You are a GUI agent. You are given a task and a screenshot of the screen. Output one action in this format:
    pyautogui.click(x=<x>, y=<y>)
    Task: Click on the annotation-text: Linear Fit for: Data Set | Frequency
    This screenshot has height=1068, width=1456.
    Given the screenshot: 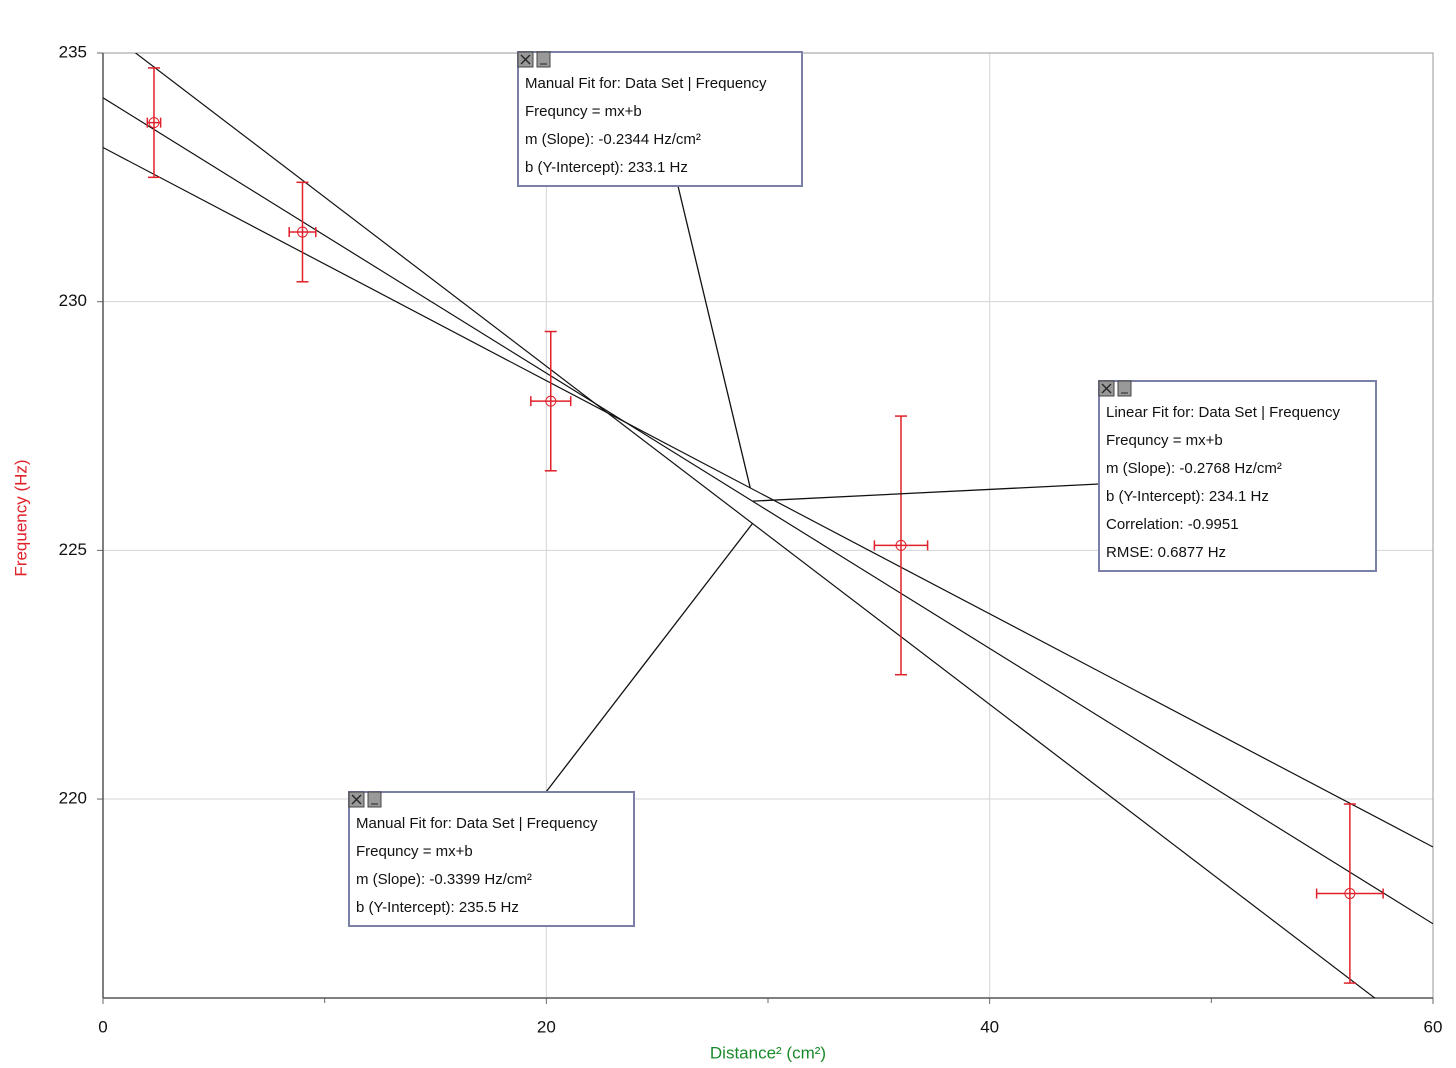 What is the action you would take?
    pyautogui.click(x=1223, y=412)
    